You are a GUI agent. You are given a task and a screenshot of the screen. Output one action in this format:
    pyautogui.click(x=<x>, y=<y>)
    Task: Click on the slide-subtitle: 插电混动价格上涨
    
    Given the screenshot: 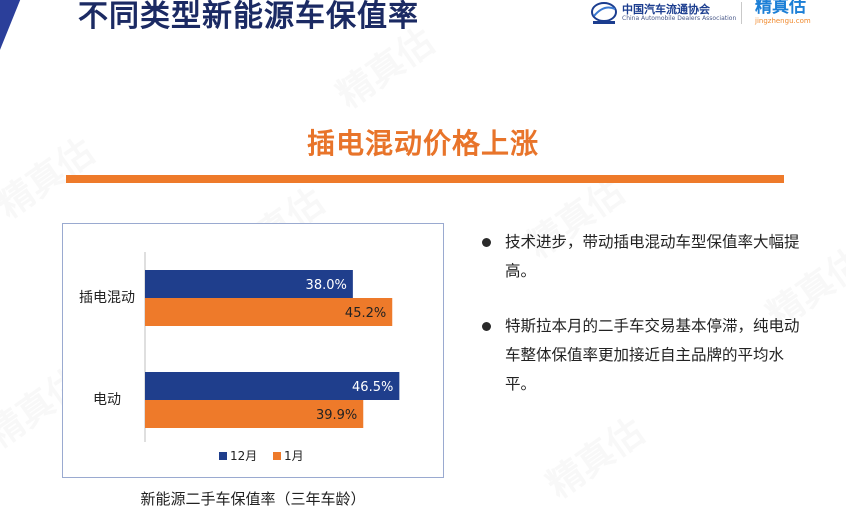 What is the action you would take?
    pyautogui.click(x=422, y=143)
    